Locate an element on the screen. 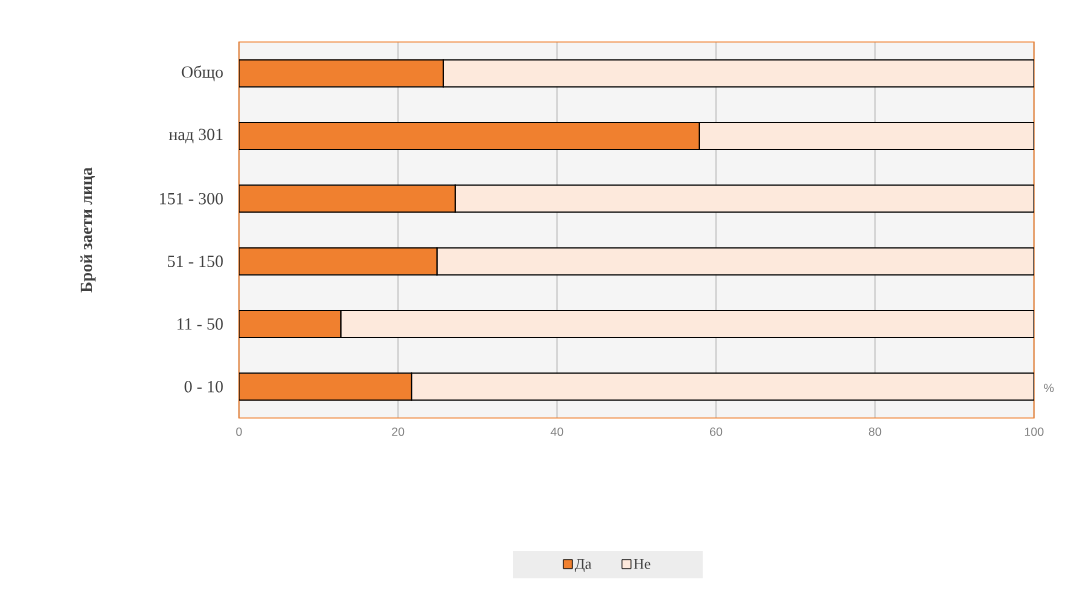  y-tick-label: 0 - 10 is located at coordinates (203, 386).